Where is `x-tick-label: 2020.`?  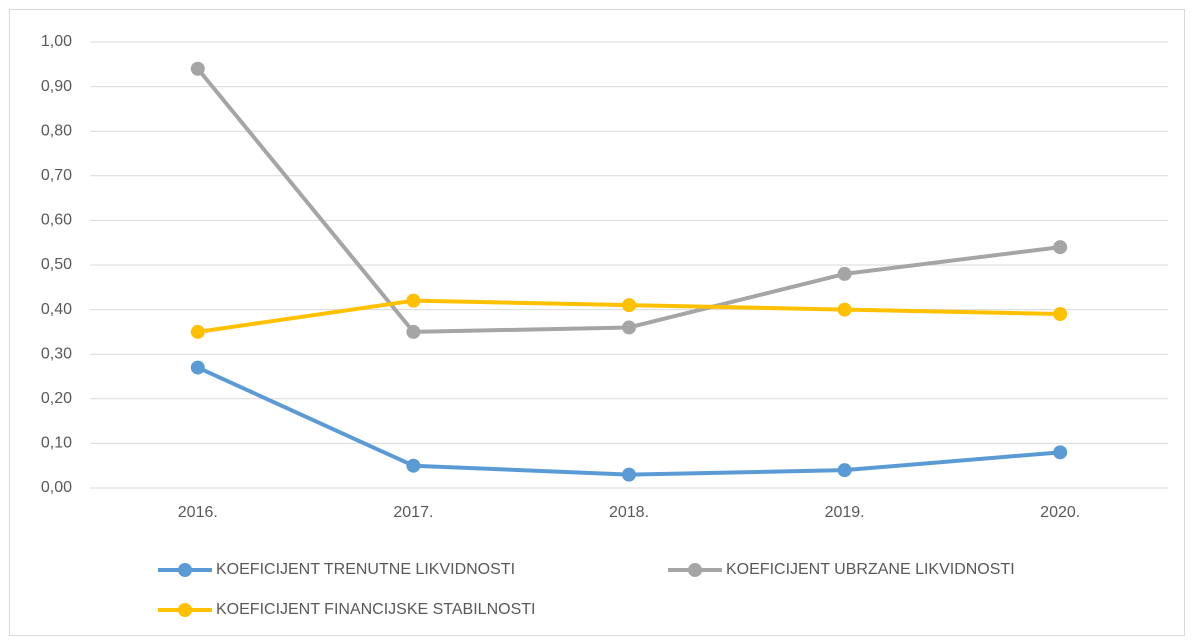
x-tick-label: 2020. is located at coordinates (1060, 512).